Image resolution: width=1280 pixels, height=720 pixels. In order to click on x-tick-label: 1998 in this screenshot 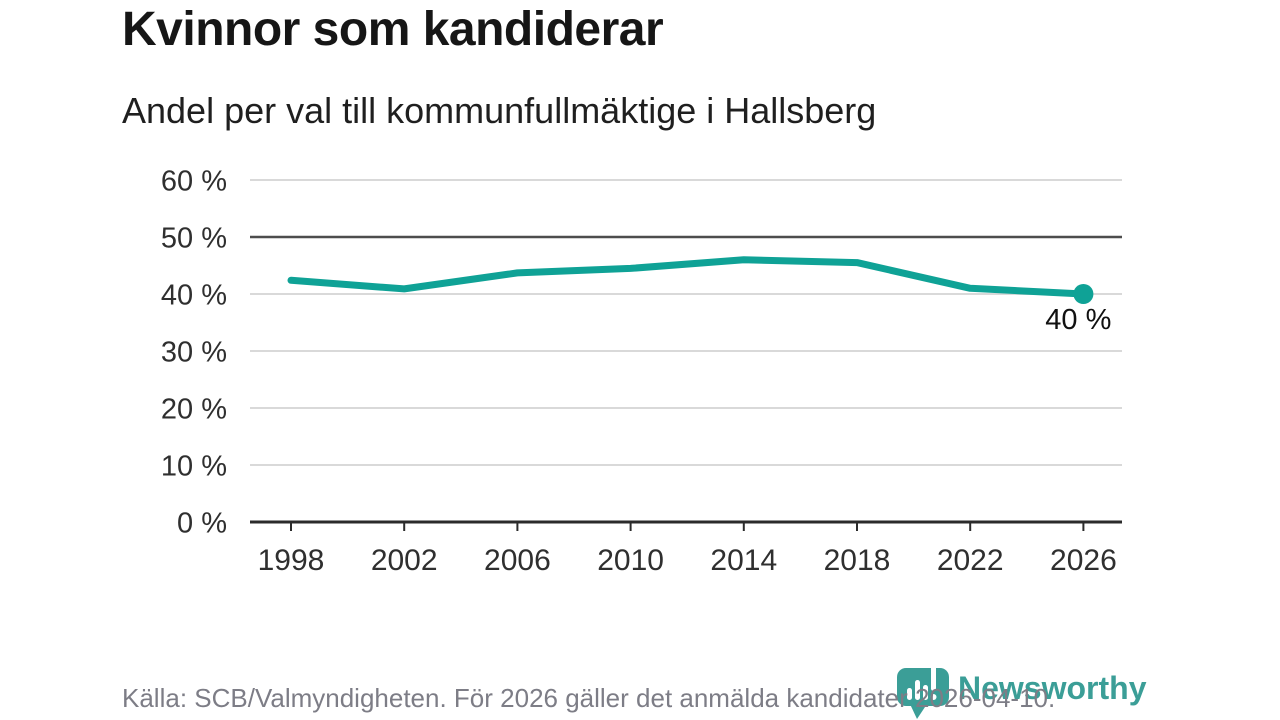, I will do `click(291, 560)`.